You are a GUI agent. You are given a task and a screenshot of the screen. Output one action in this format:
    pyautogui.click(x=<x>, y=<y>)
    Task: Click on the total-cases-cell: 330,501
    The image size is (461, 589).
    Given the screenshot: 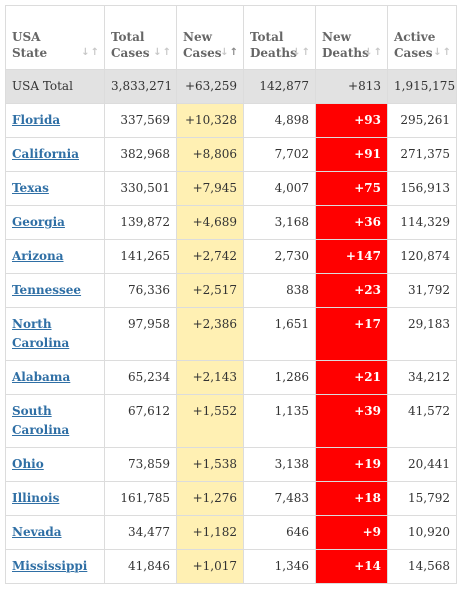 What is the action you would take?
    pyautogui.click(x=140, y=188)
    